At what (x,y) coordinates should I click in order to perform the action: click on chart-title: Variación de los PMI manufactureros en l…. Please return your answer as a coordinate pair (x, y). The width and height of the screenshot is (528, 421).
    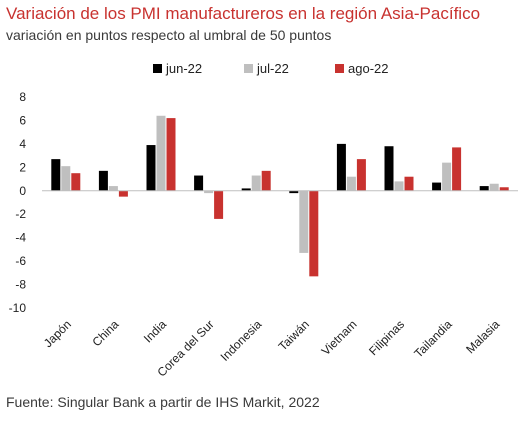
    Looking at the image, I should click on (243, 13).